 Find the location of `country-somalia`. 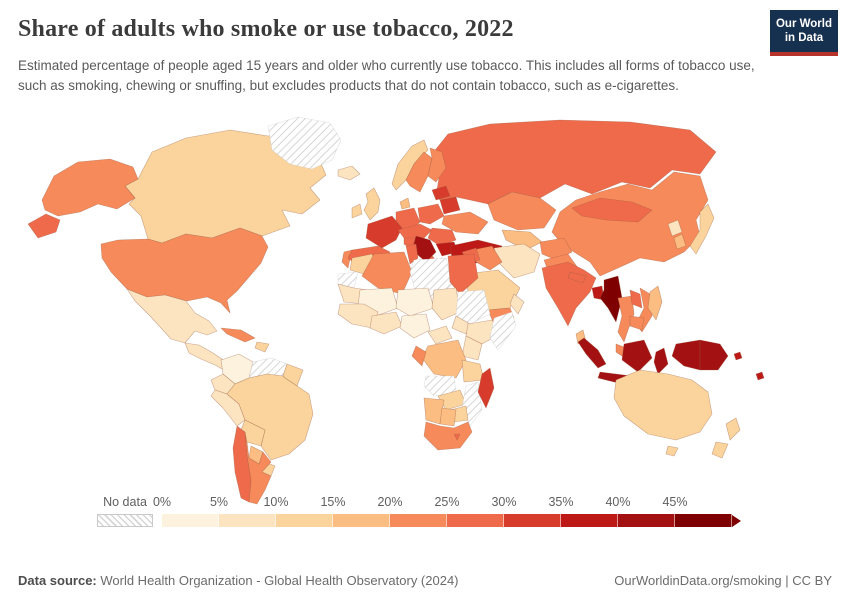

country-somalia is located at coordinates (503, 331).